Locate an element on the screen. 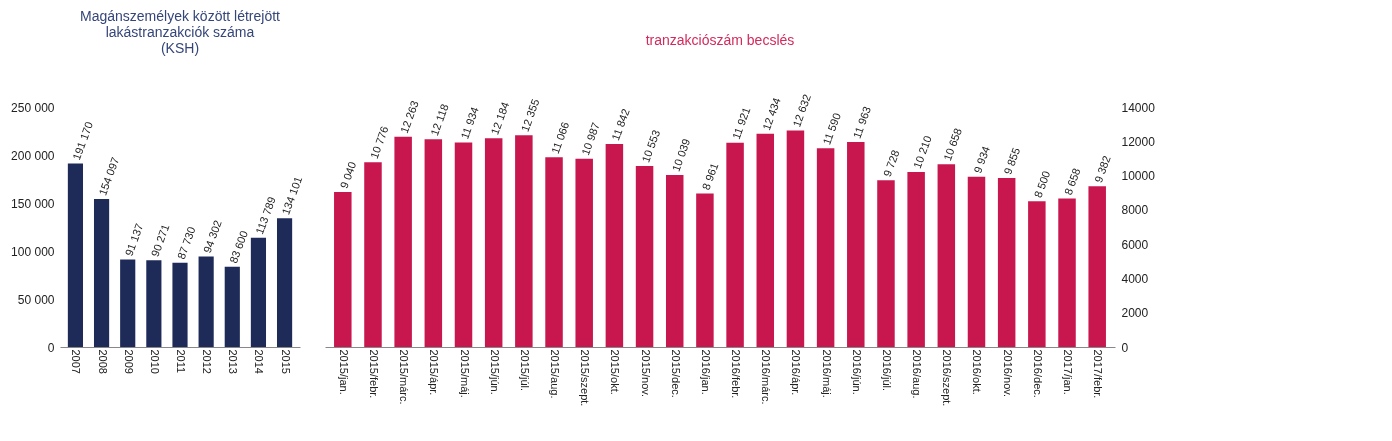 The image size is (1392, 441). data-label: 9 728 is located at coordinates (891, 163).